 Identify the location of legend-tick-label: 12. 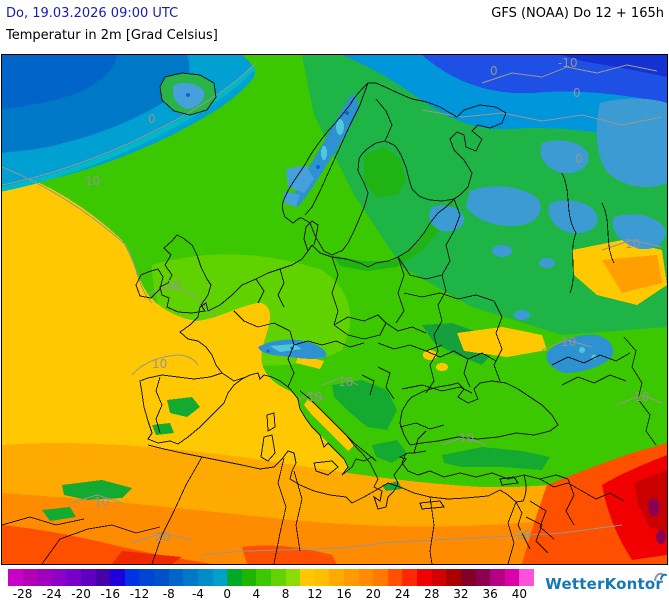
(315, 594).